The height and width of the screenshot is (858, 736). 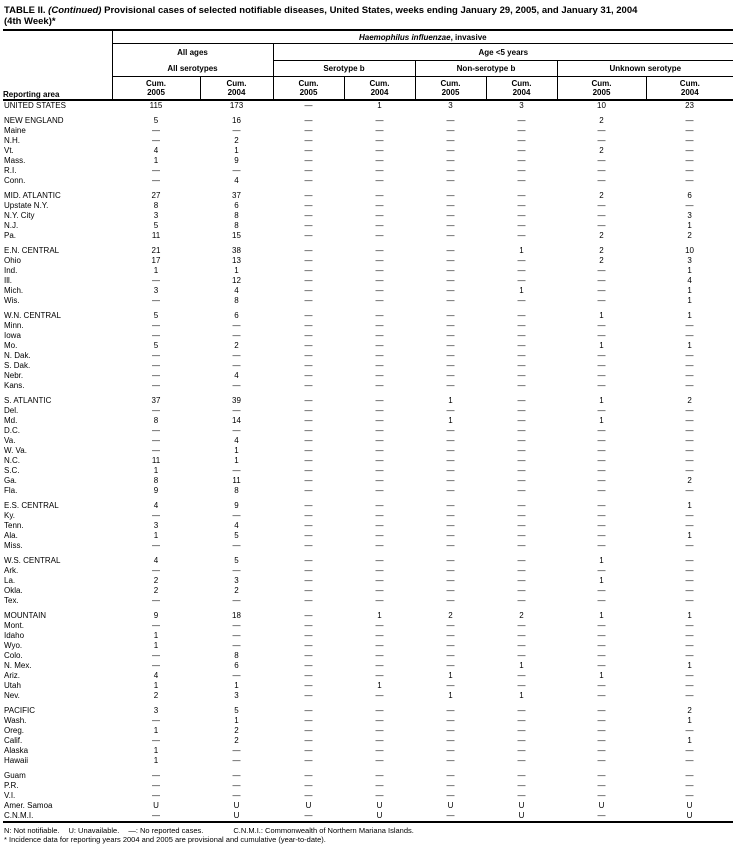 I want to click on table-row: Guam — — — — — — — —, so click(x=368, y=776).